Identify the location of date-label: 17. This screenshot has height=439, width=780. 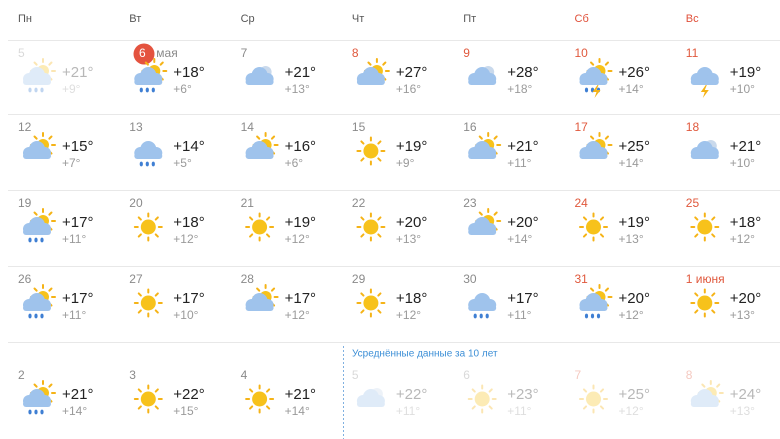
(582, 127).